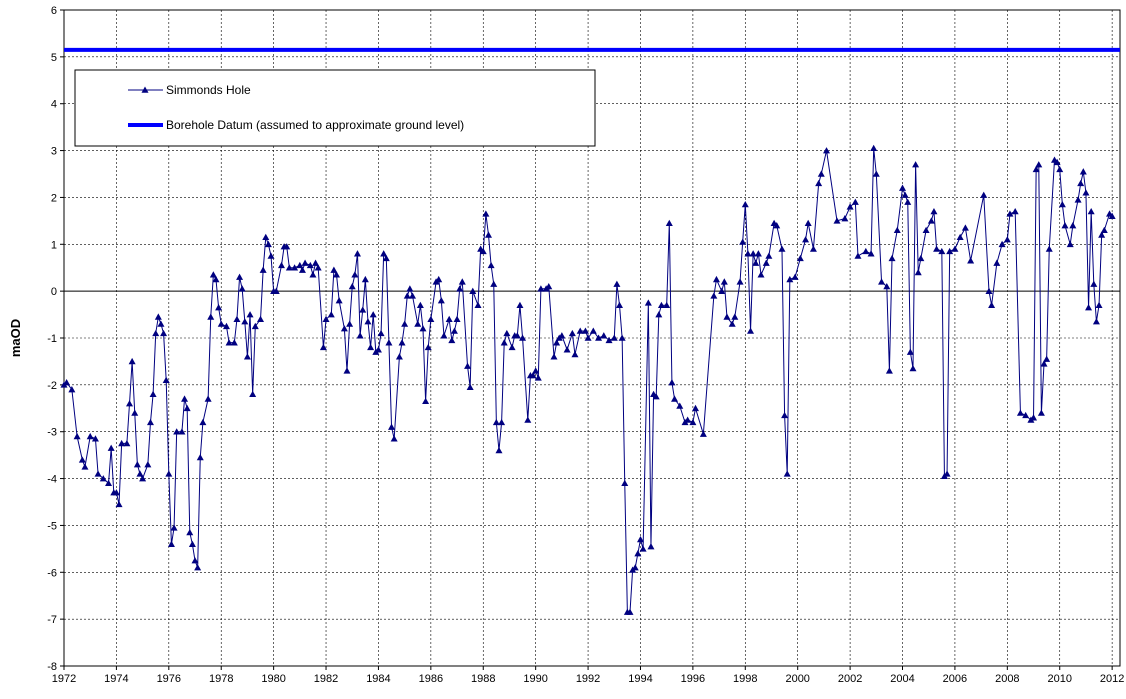 This screenshot has height=699, width=1126. I want to click on x-tick-label: 2000, so click(797, 679).